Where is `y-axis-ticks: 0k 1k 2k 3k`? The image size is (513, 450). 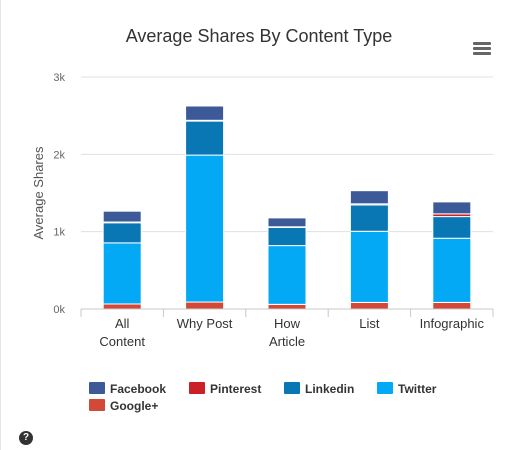 y-axis-ticks: 0k 1k 2k 3k is located at coordinates (59, 194).